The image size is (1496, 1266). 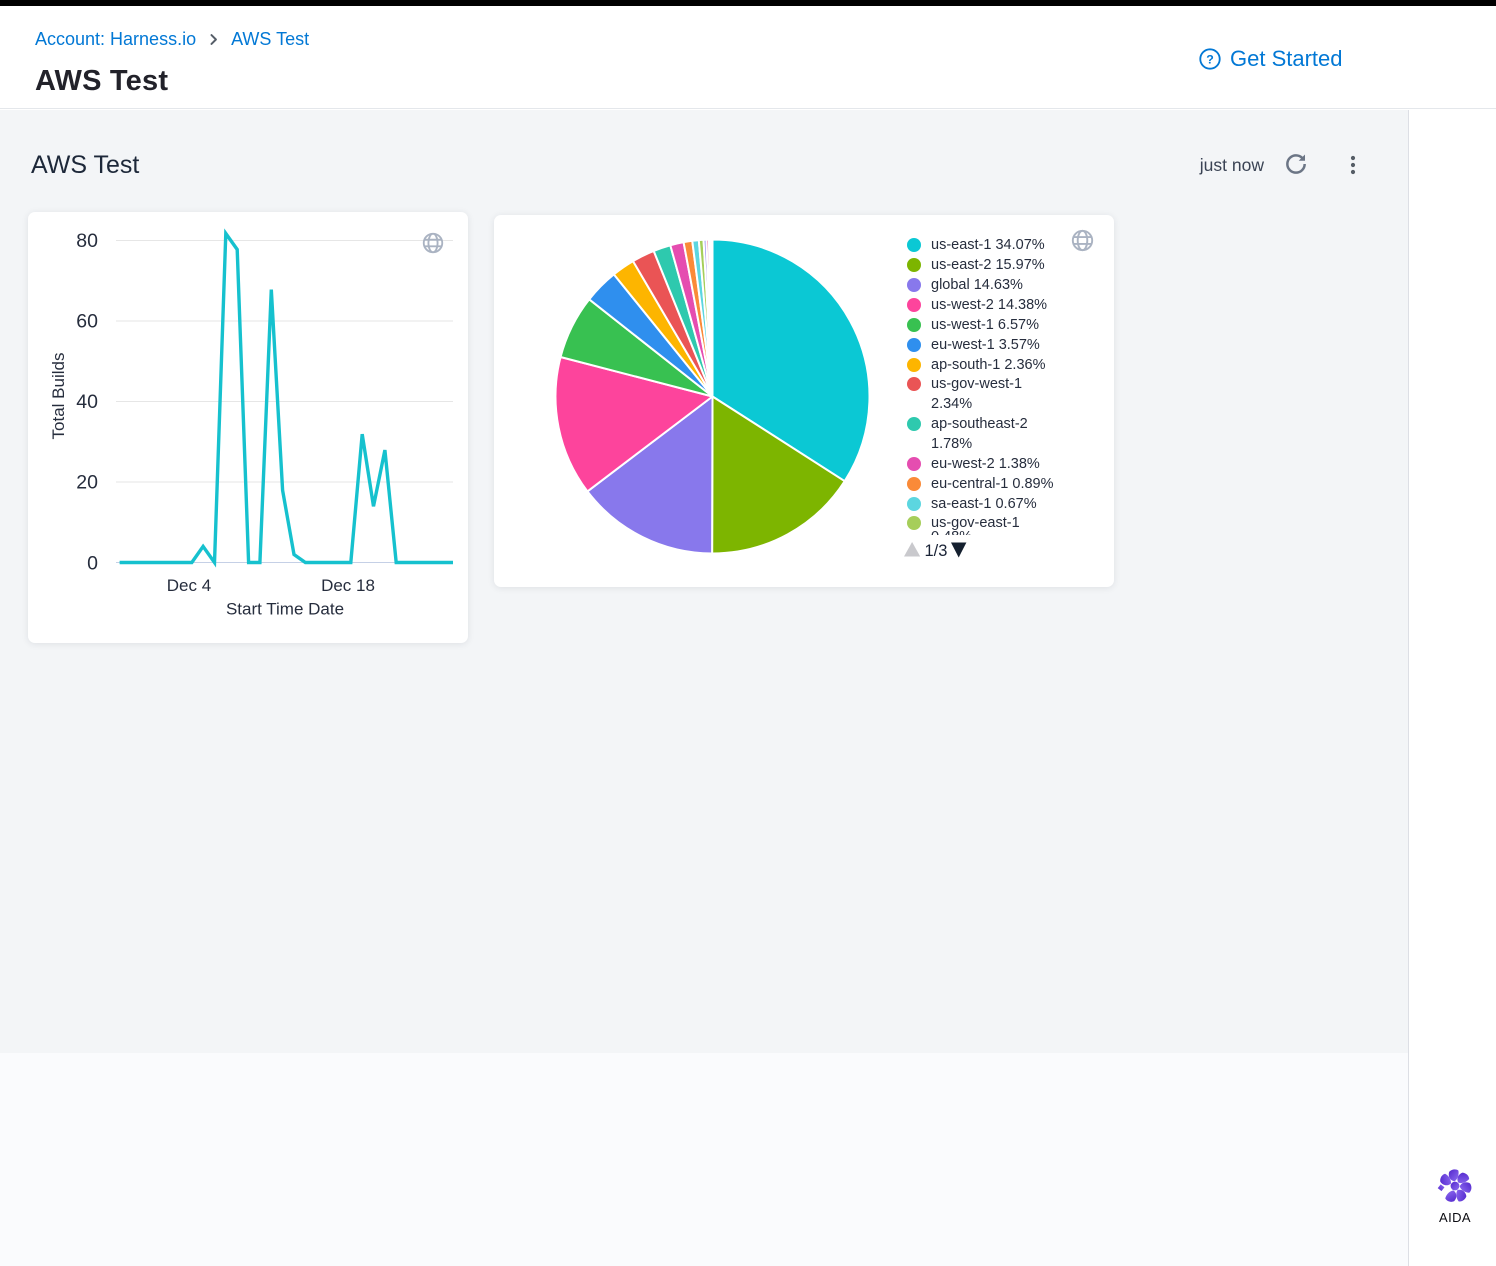 I want to click on svg-text: 60, so click(x=87, y=322).